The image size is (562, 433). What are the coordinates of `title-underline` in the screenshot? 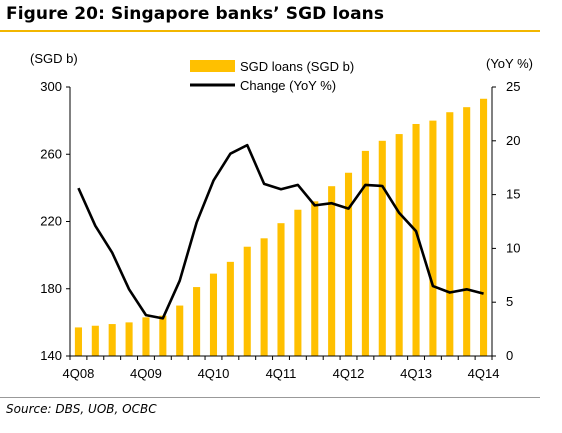 It's located at (270, 31).